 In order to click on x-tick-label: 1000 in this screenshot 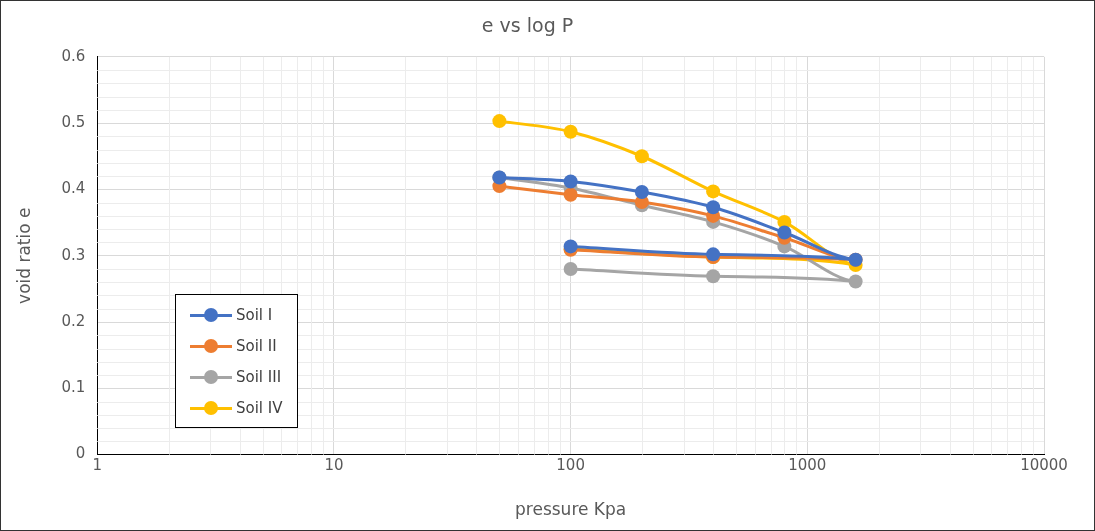, I will do `click(807, 465)`.